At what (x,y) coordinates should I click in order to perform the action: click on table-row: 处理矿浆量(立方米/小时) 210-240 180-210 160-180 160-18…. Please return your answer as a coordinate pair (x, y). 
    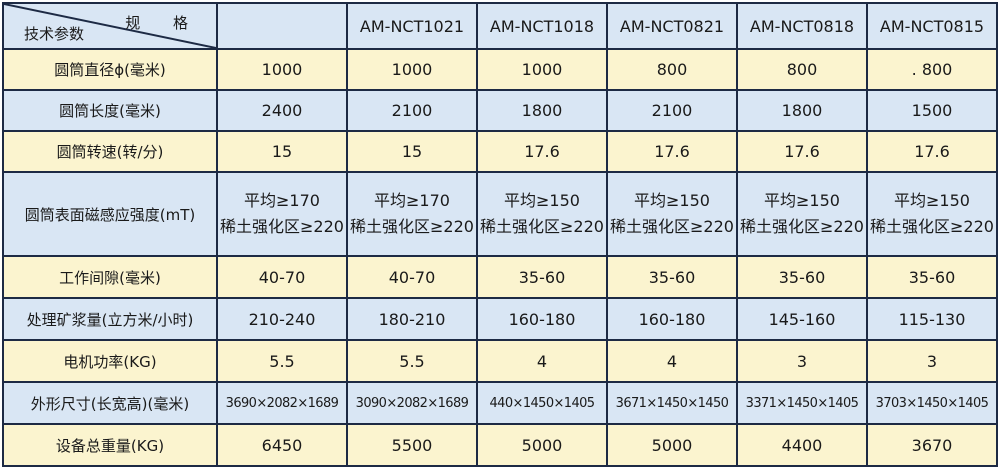
    Looking at the image, I should click on (500, 319).